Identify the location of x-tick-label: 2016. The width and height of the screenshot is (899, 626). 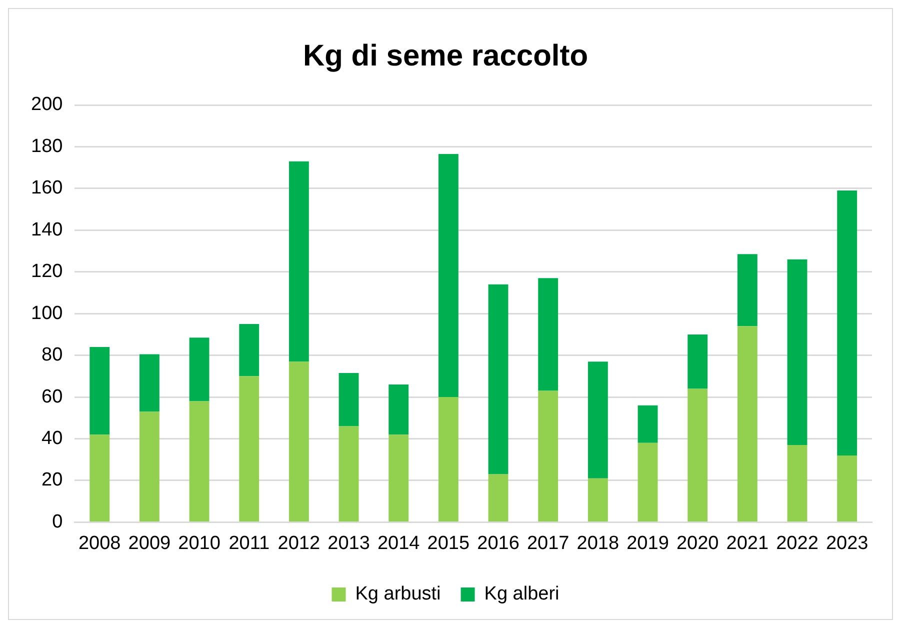
(498, 543).